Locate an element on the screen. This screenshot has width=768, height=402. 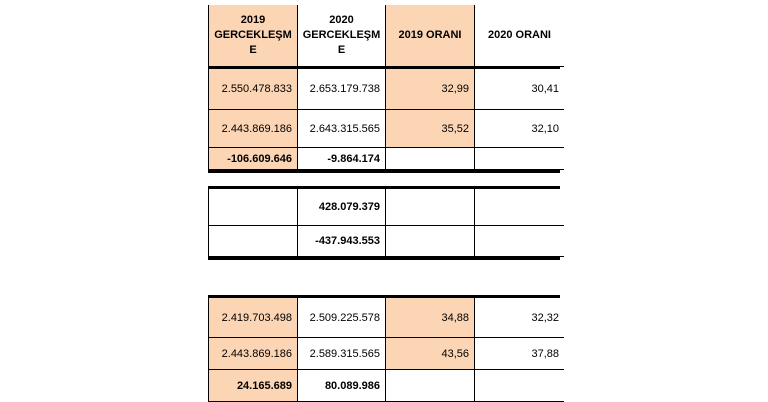
table-cell: -9.864.174 is located at coordinates (341, 159).